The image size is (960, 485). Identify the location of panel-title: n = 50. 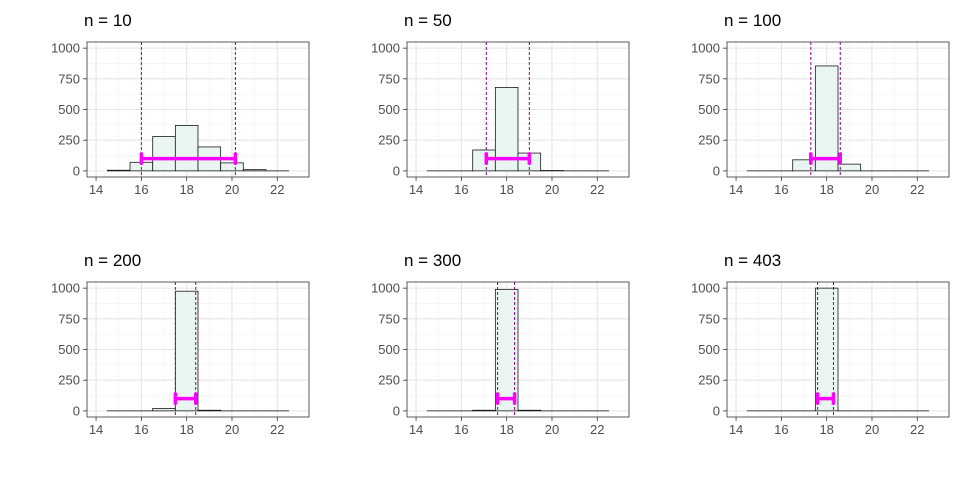
(428, 20).